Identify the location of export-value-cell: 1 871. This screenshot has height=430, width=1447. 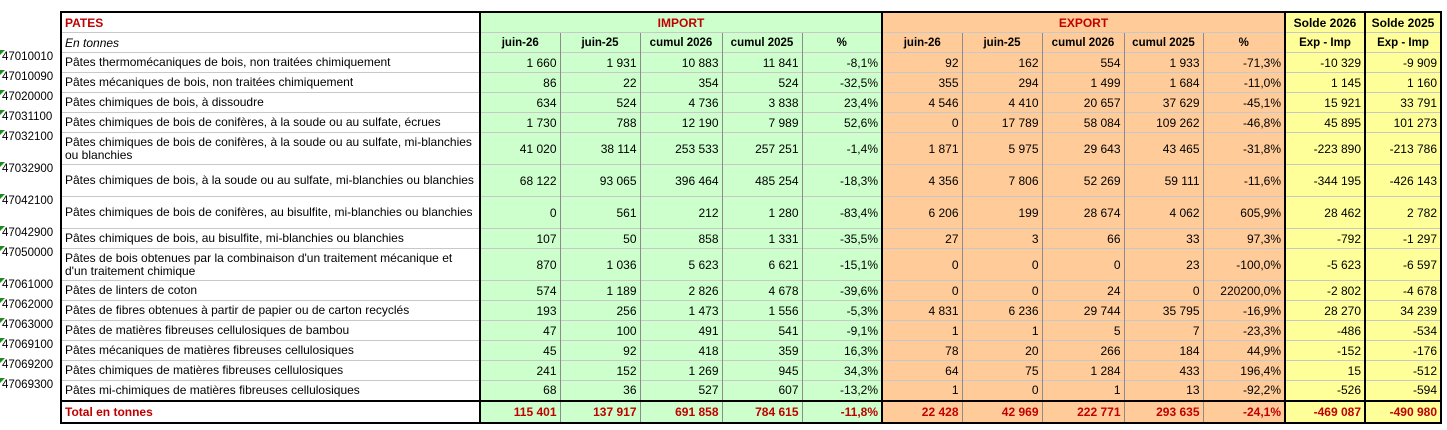
(921, 148).